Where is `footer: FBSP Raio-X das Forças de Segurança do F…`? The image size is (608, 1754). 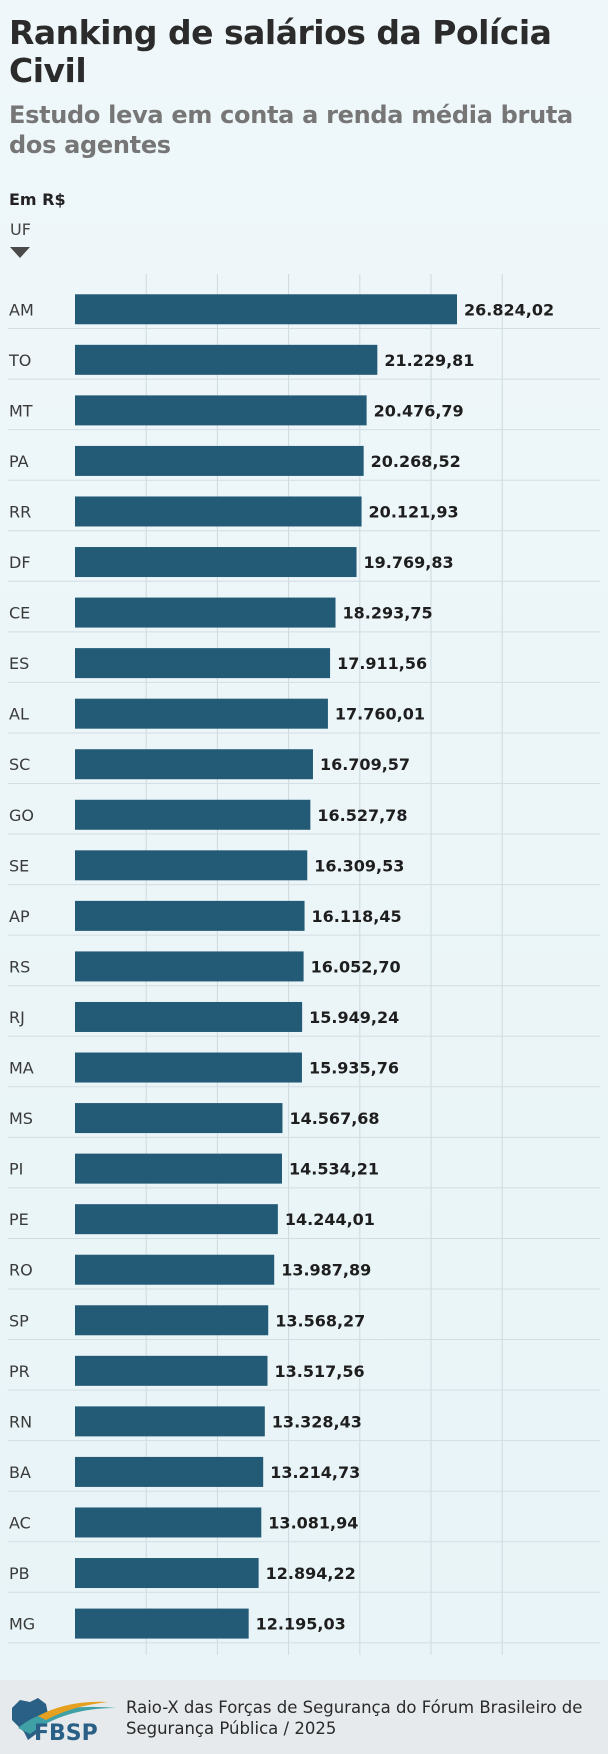
footer: FBSP Raio-X das Forças de Segurança do F… is located at coordinates (304, 1717).